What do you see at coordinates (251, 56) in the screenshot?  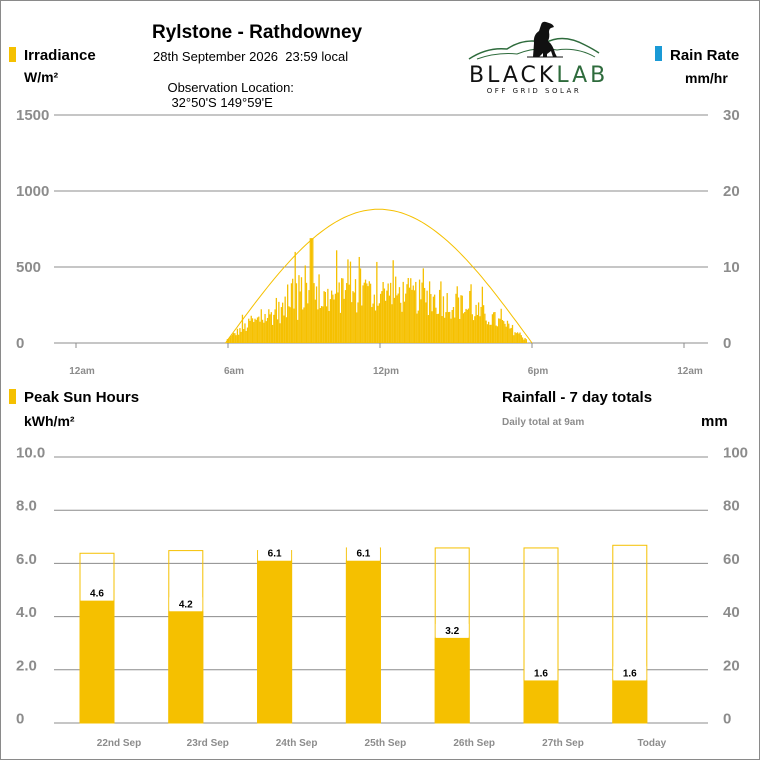 I see `observation-datetime: 28th September 2026 23:59 local` at bounding box center [251, 56].